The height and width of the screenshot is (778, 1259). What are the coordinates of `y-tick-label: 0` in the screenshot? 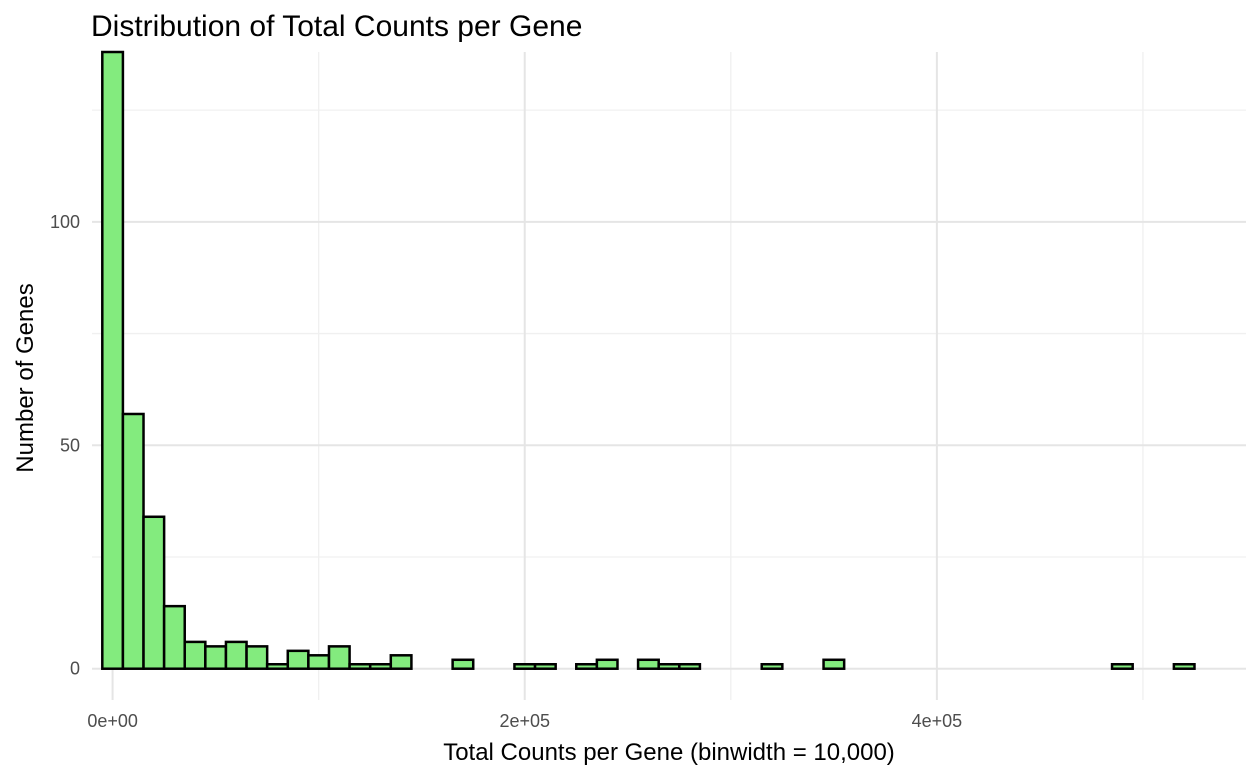 It's located at (75, 669).